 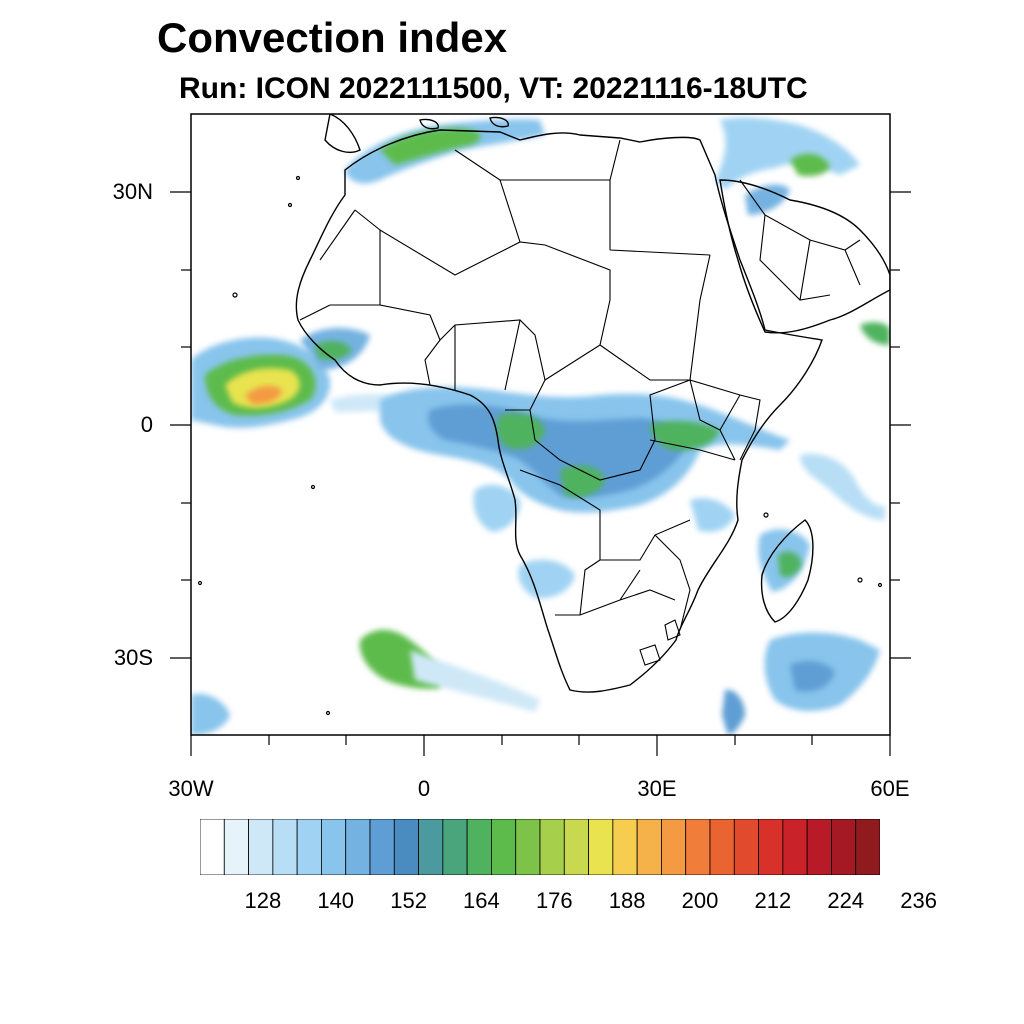 What do you see at coordinates (767, 199) in the screenshot?
I see `convection-area-red-sea` at bounding box center [767, 199].